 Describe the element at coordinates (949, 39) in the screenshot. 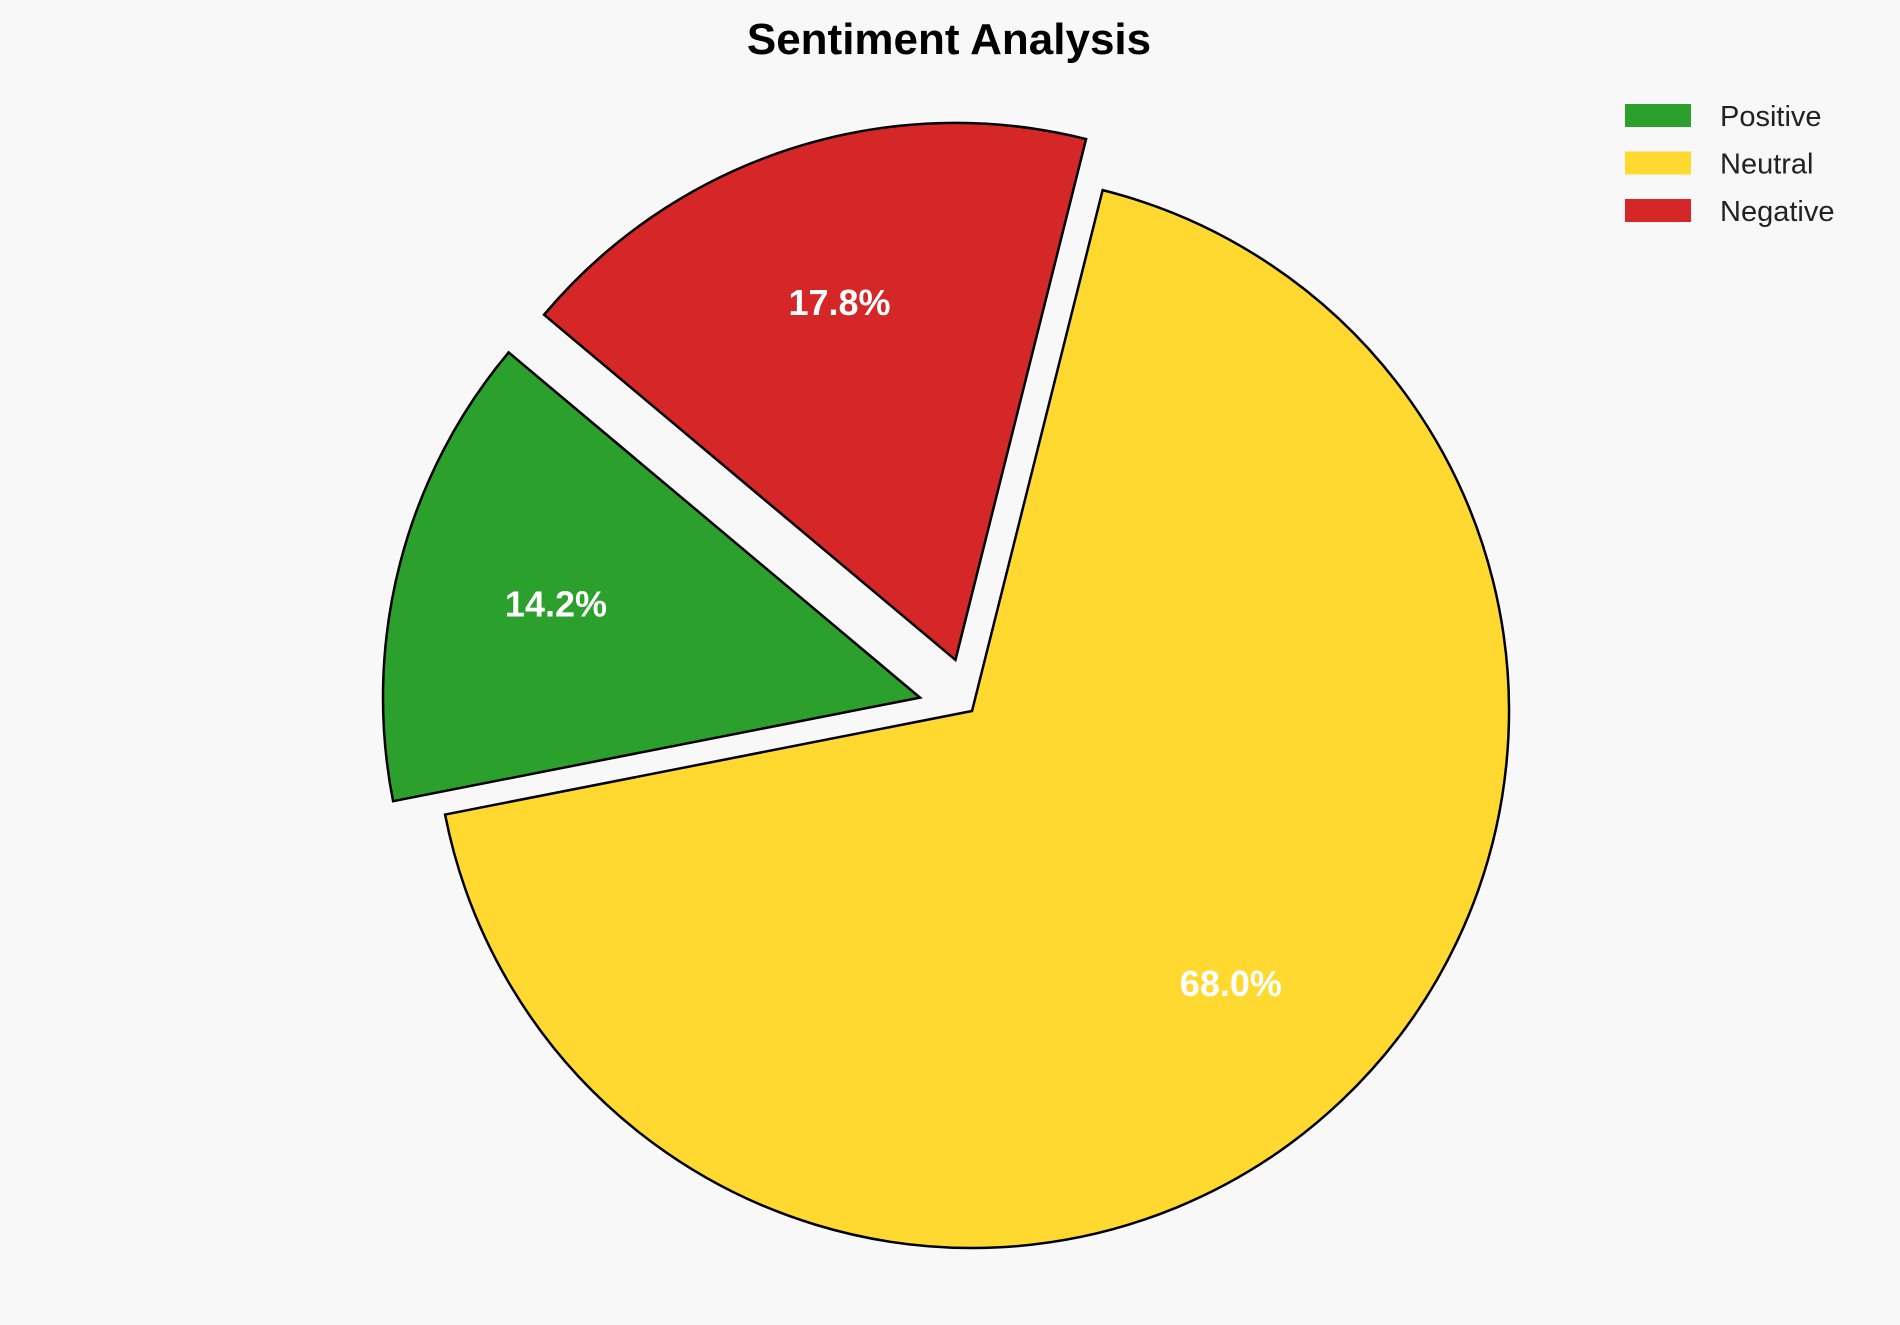

I see `chart-title: Sentiment Analysis` at that location.